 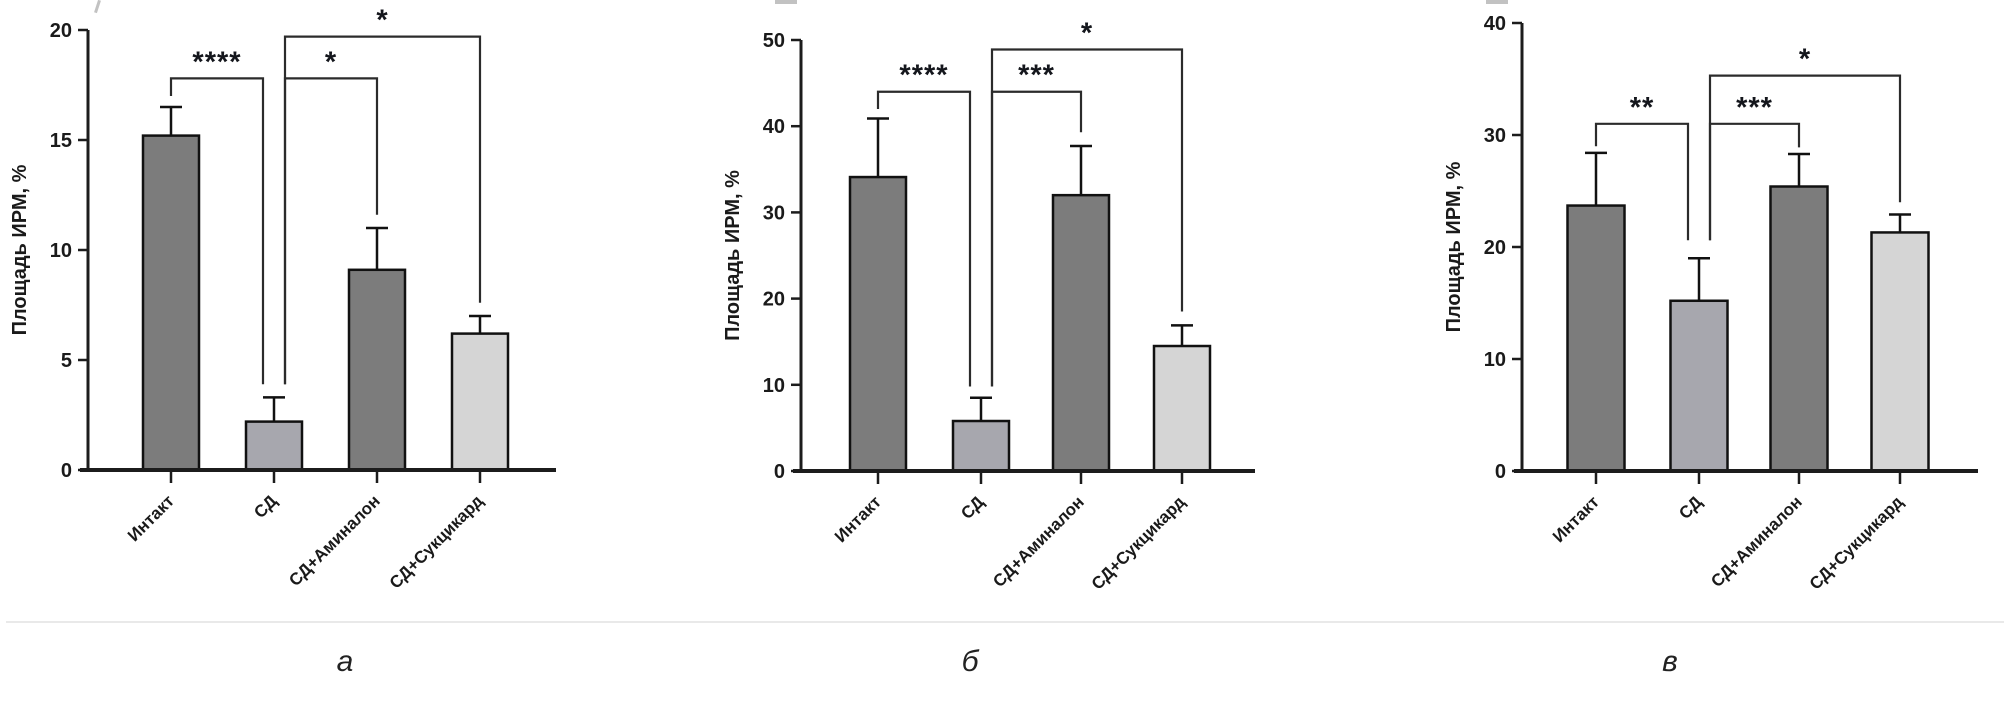 What do you see at coordinates (970, 661) in the screenshot?
I see `panel-caption-b: б` at bounding box center [970, 661].